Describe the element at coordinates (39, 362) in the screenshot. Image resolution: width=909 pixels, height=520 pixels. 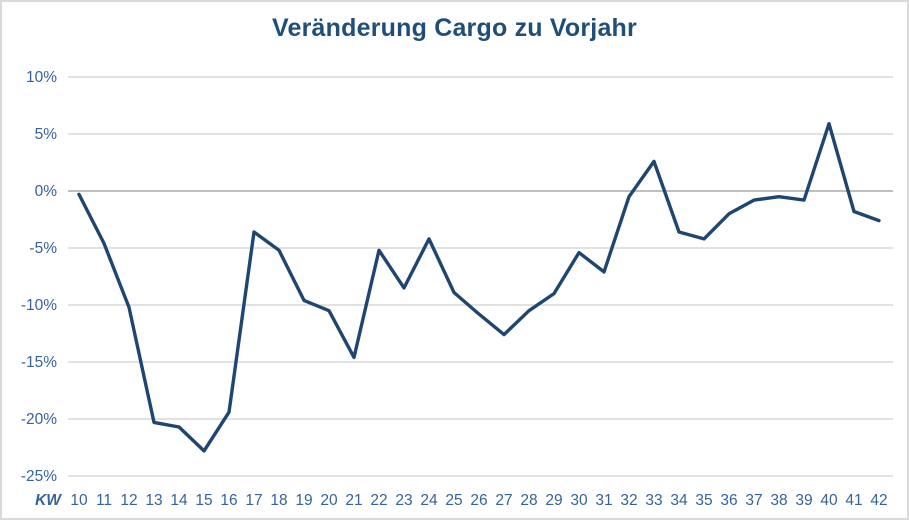
I see `y-tick-label: -15%` at that location.